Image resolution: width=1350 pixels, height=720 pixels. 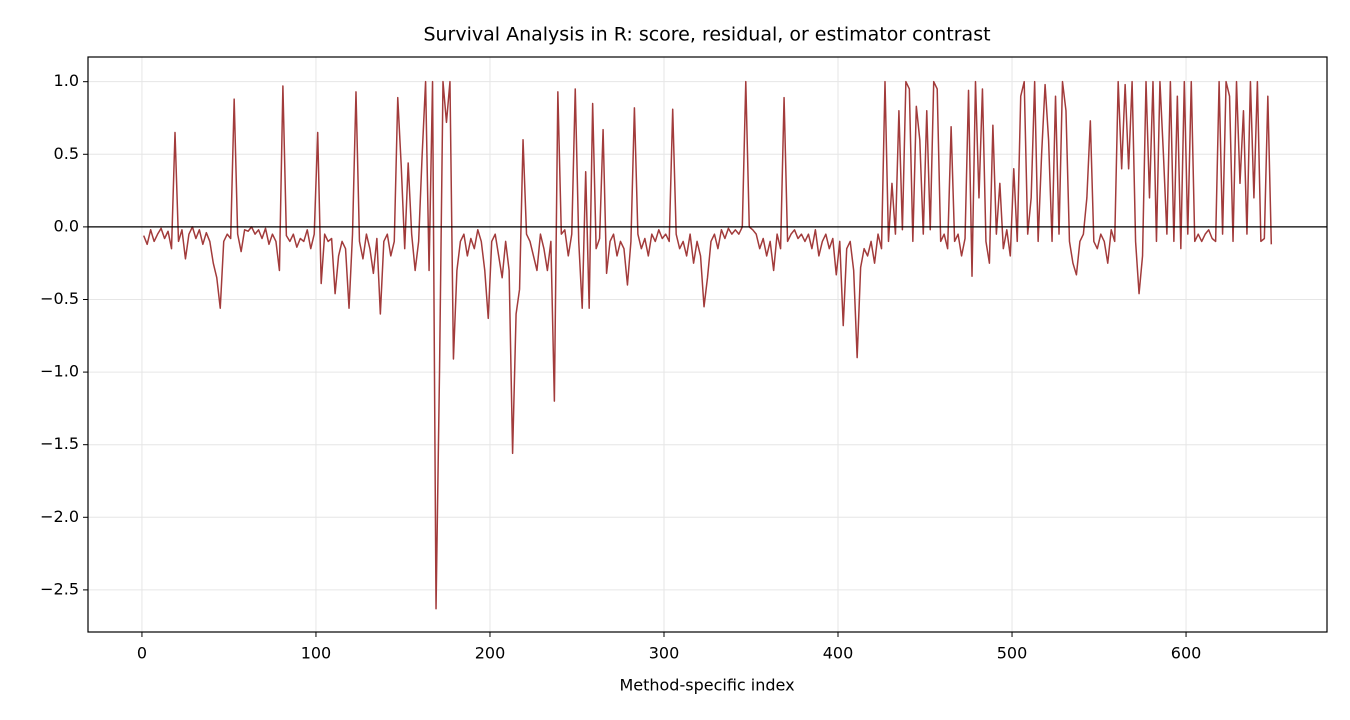 What do you see at coordinates (838, 653) in the screenshot?
I see `x-tick-label: 400` at bounding box center [838, 653].